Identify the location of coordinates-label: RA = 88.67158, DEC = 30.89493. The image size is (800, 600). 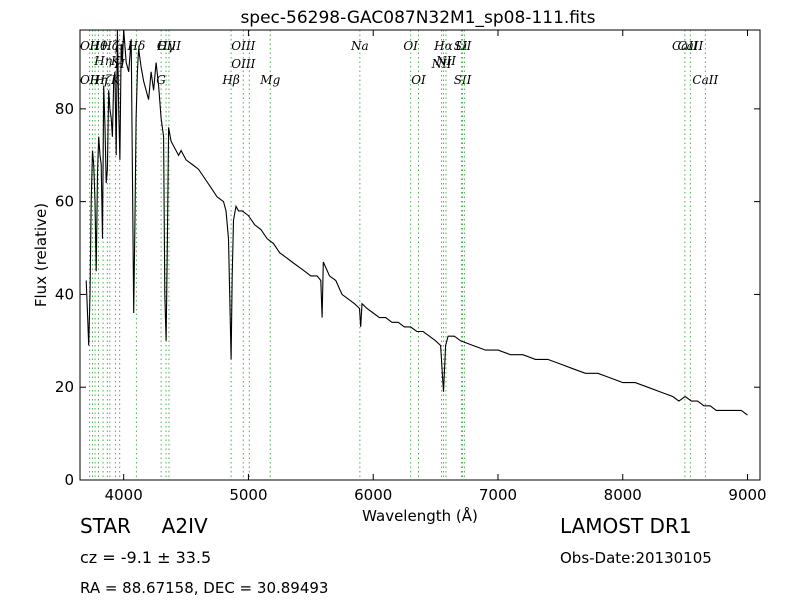
(204, 588).